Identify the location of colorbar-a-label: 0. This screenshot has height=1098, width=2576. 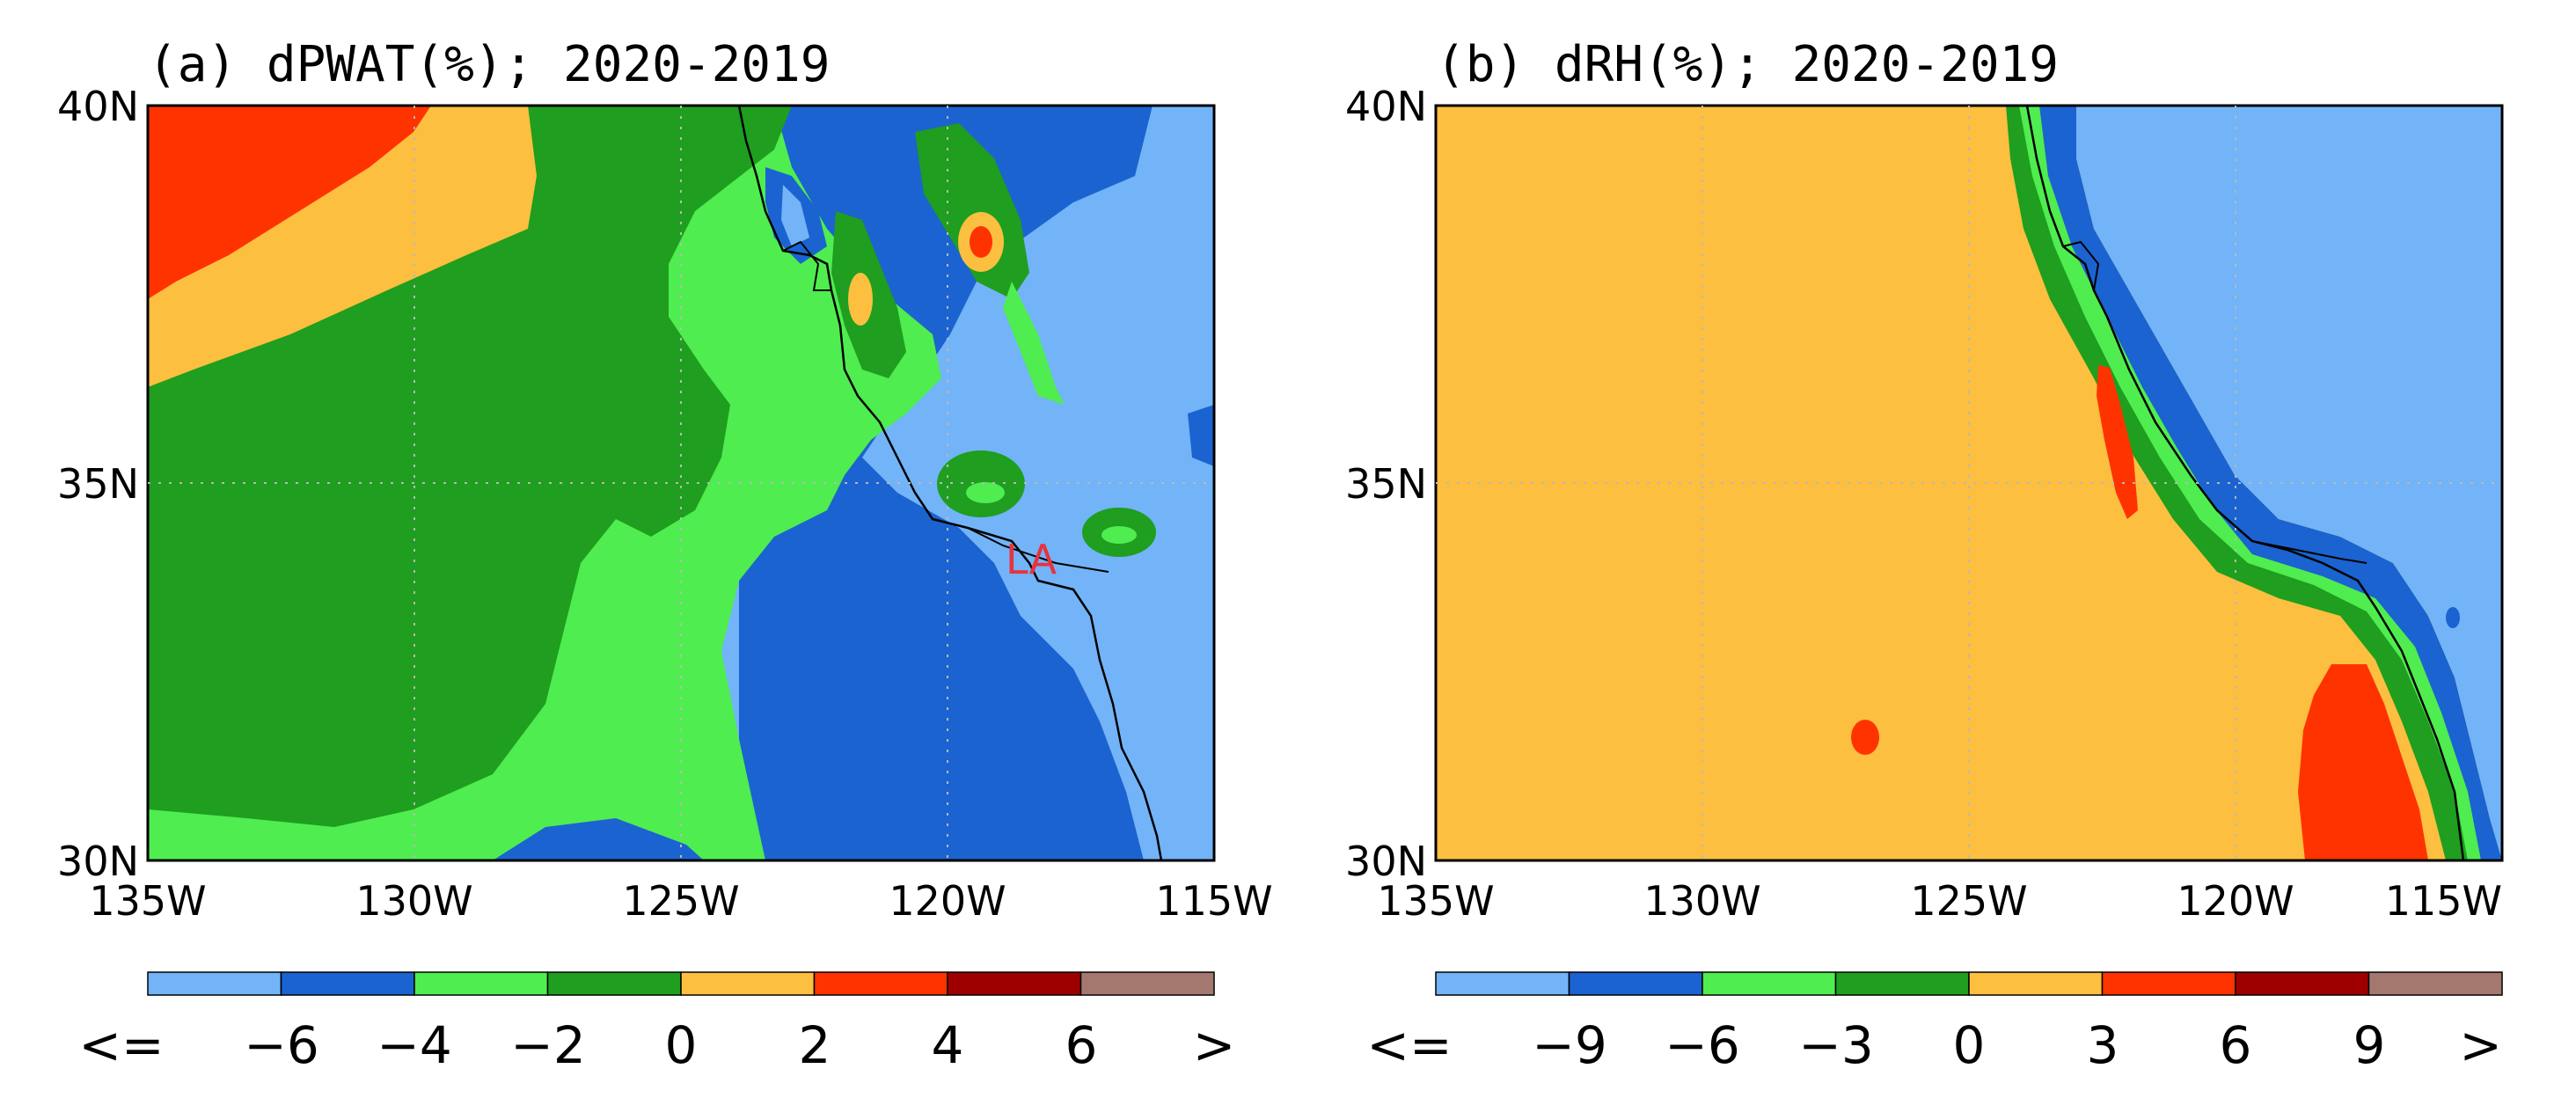
(681, 1045).